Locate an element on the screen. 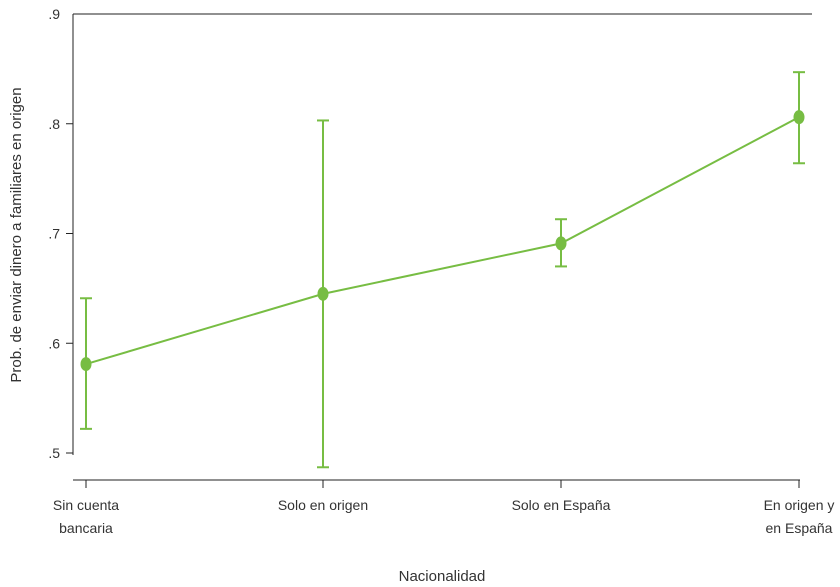 The height and width of the screenshot is (587, 840). y-tick-label: .9 is located at coordinates (54, 14).